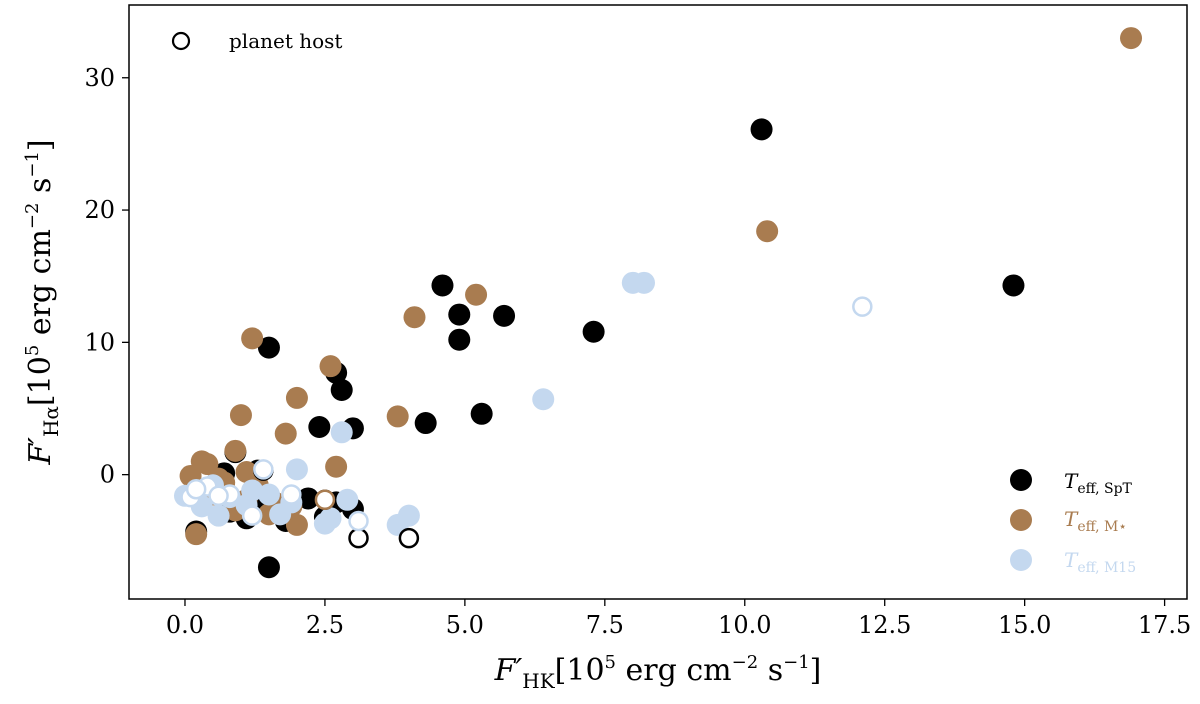  What do you see at coordinates (285, 41) in the screenshot?
I see `legend-planet-host-label: planet host` at bounding box center [285, 41].